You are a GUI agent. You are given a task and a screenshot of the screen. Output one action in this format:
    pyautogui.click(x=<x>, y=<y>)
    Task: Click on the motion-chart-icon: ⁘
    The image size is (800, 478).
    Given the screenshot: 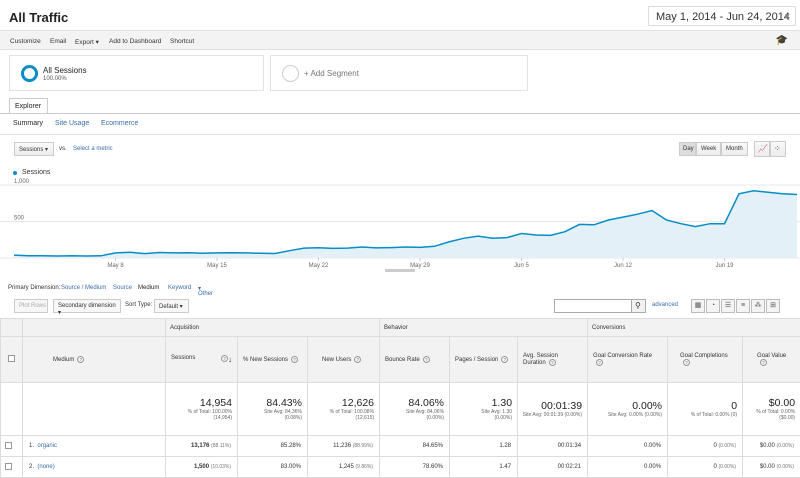 What is the action you would take?
    pyautogui.click(x=778, y=149)
    